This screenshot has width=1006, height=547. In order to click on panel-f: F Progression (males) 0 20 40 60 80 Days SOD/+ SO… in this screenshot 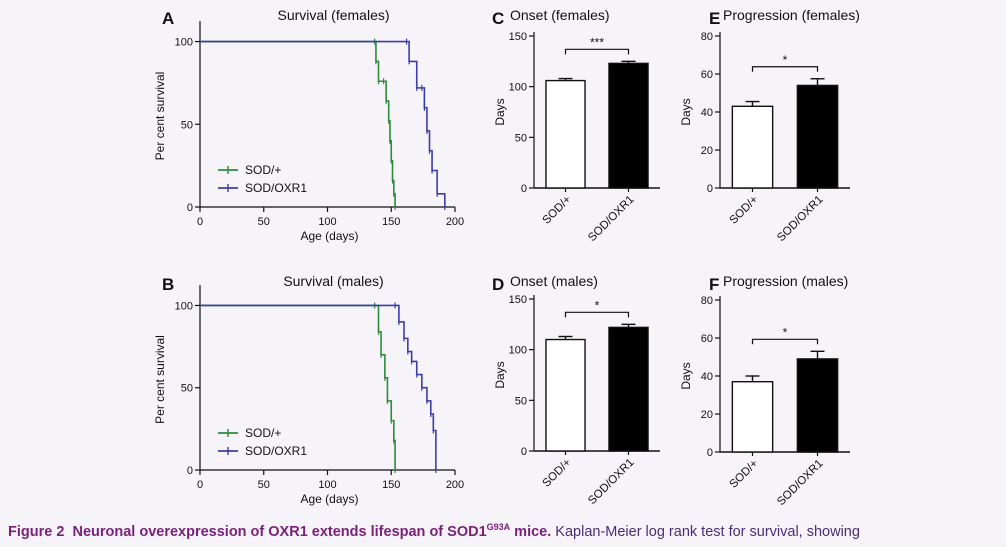, I will do `click(764, 390)`.